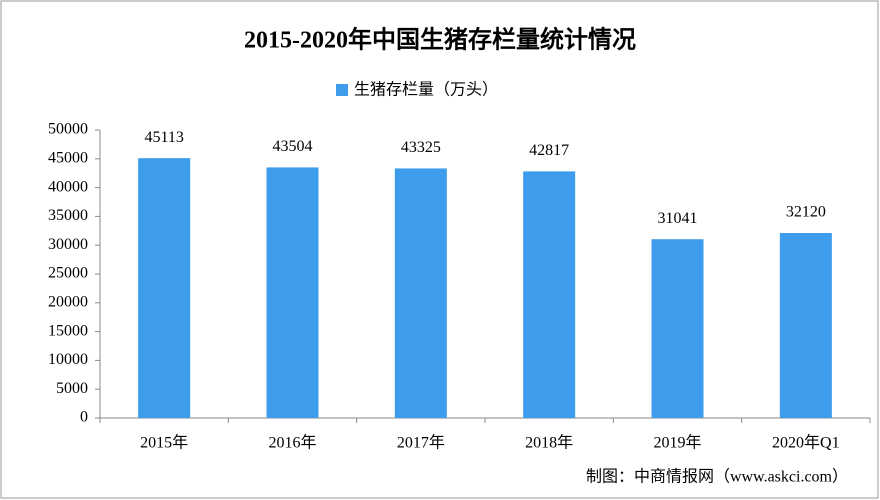  What do you see at coordinates (84, 417) in the screenshot?
I see `y-tick-label: 0` at bounding box center [84, 417].